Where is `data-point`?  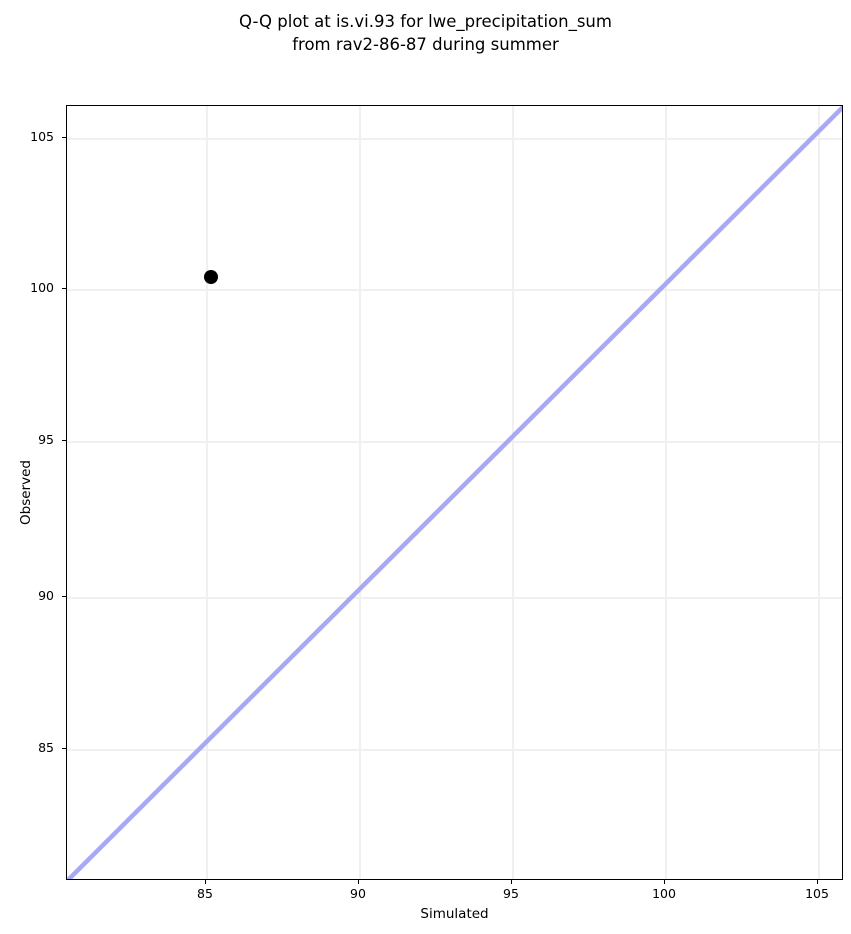 data-point is located at coordinates (211, 277).